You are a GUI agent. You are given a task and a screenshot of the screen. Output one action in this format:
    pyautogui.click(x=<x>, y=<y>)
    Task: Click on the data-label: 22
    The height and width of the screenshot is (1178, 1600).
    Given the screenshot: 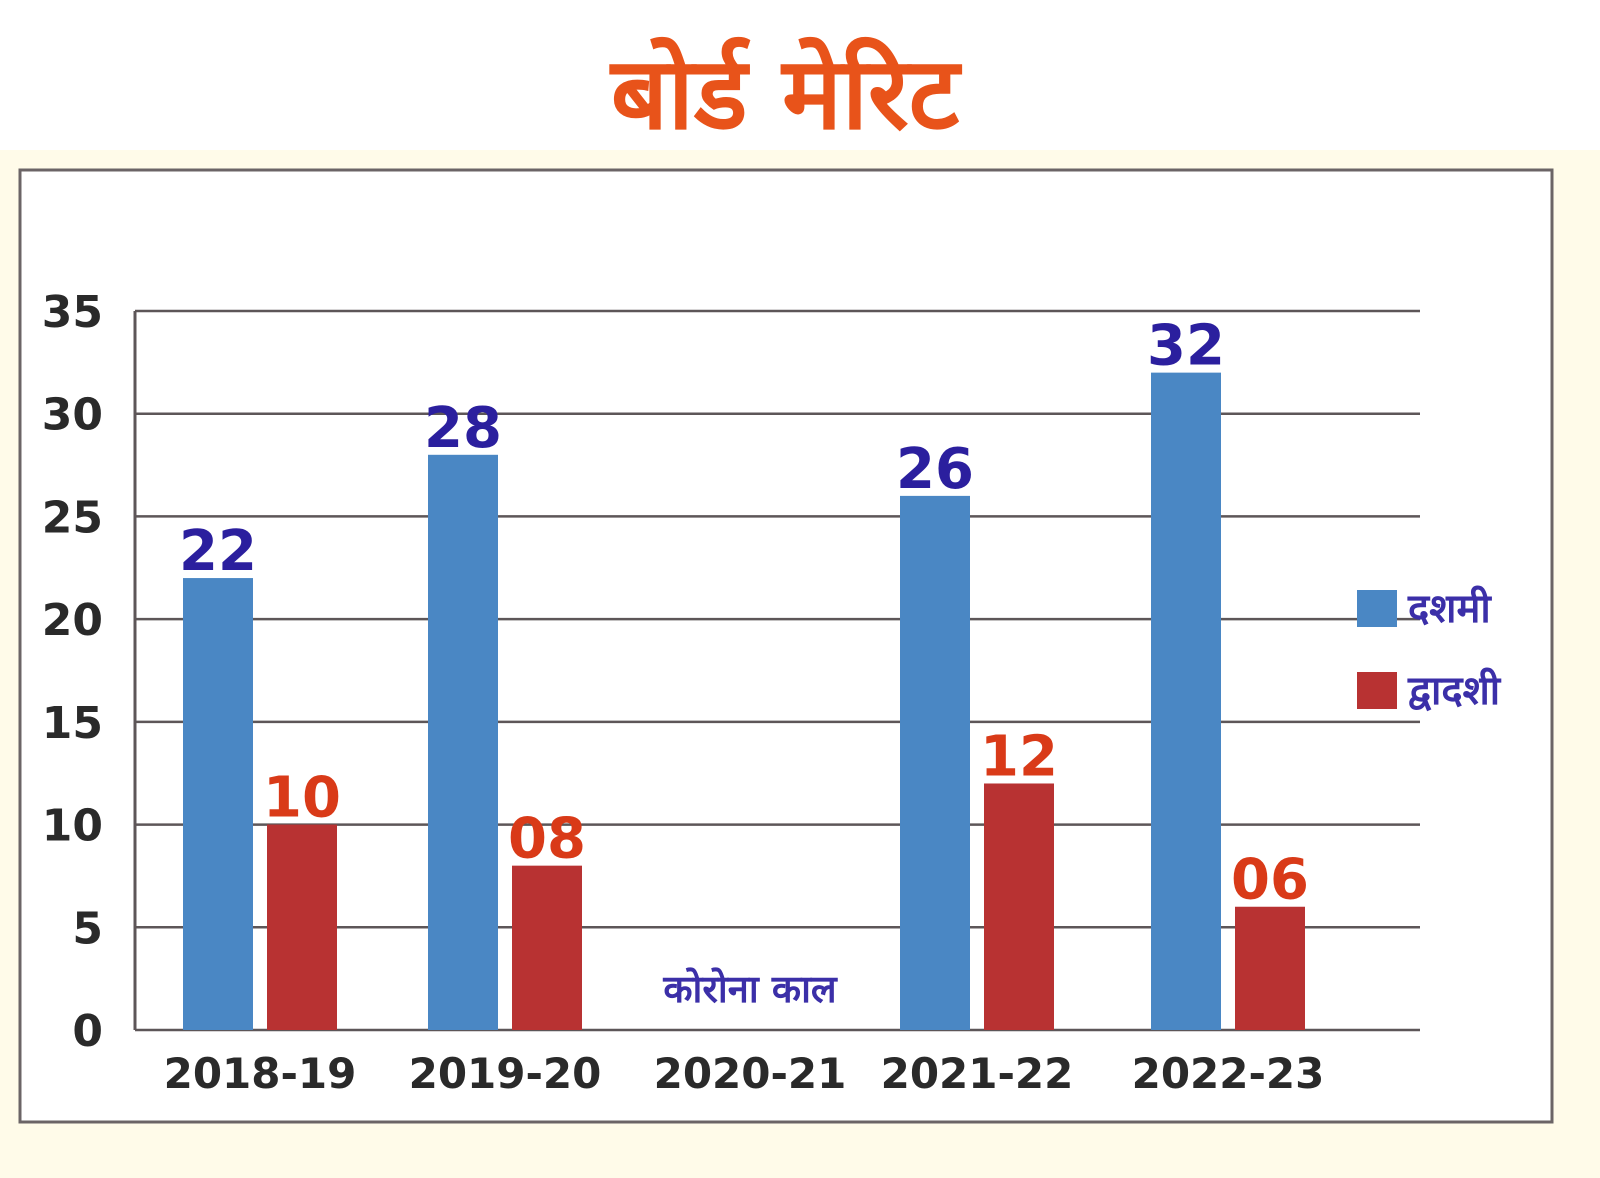 What is the action you would take?
    pyautogui.click(x=218, y=551)
    